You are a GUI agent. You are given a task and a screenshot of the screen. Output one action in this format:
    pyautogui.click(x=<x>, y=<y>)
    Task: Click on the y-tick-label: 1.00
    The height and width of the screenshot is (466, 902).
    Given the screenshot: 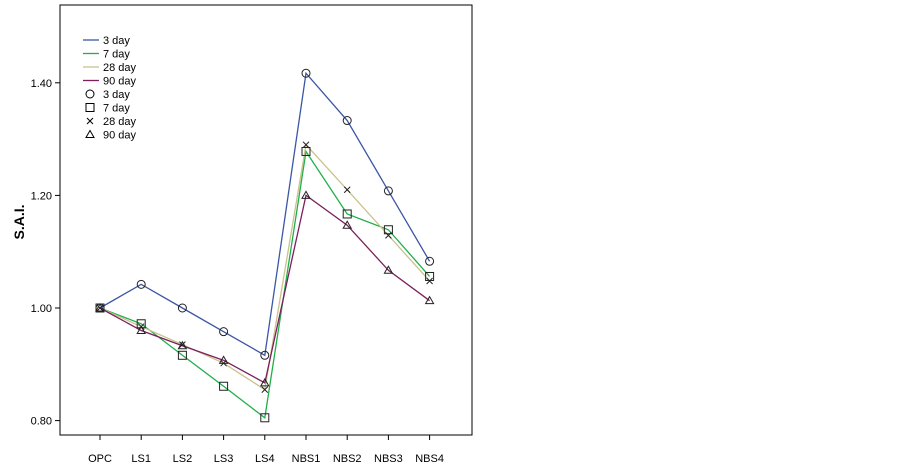 What is the action you would take?
    pyautogui.click(x=41, y=309)
    